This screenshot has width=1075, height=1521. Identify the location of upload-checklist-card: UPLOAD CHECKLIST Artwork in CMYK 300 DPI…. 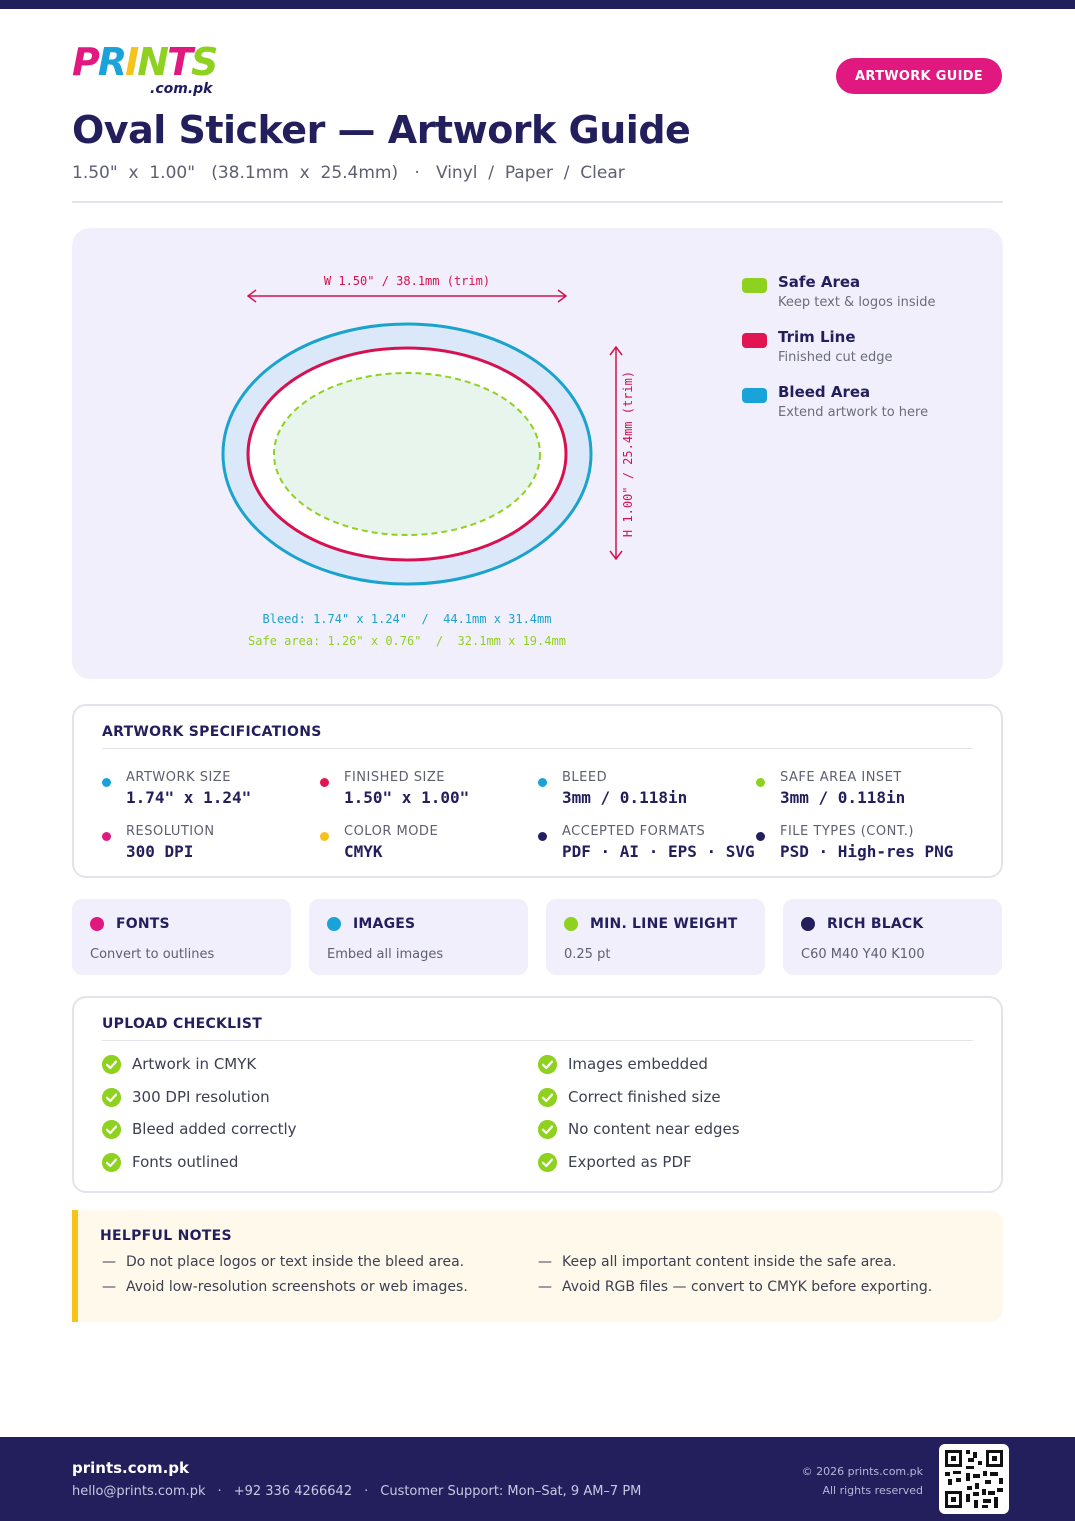
(537, 1094).